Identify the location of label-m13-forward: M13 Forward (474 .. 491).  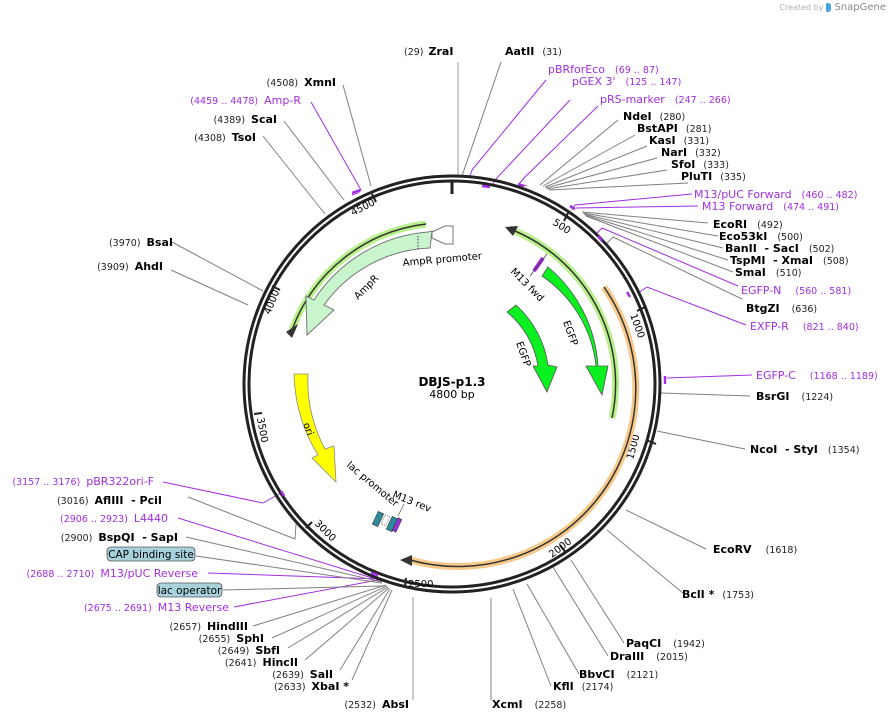
(770, 206).